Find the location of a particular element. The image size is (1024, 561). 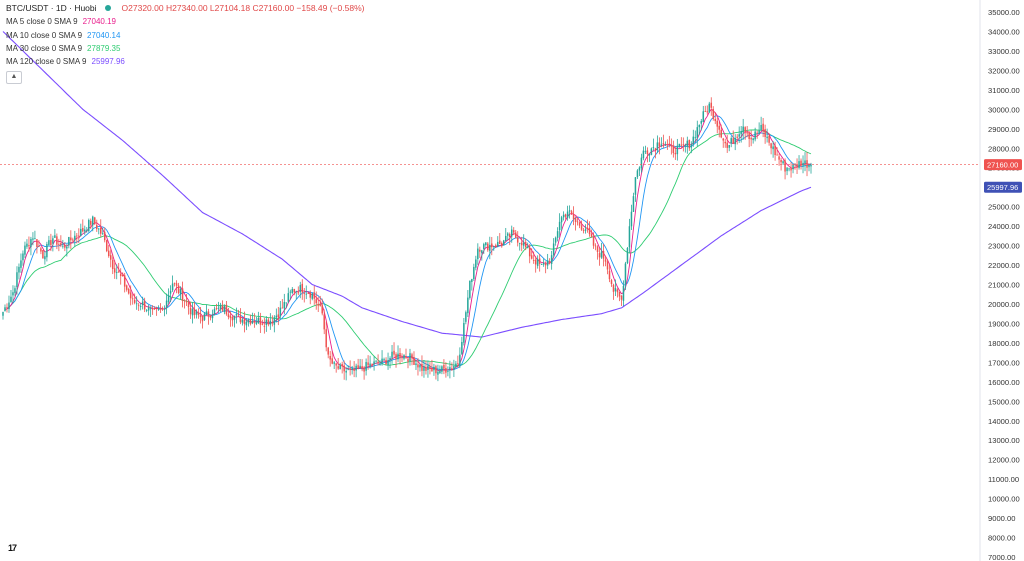

y-tick-label: 31000.00 is located at coordinates (1004, 90).